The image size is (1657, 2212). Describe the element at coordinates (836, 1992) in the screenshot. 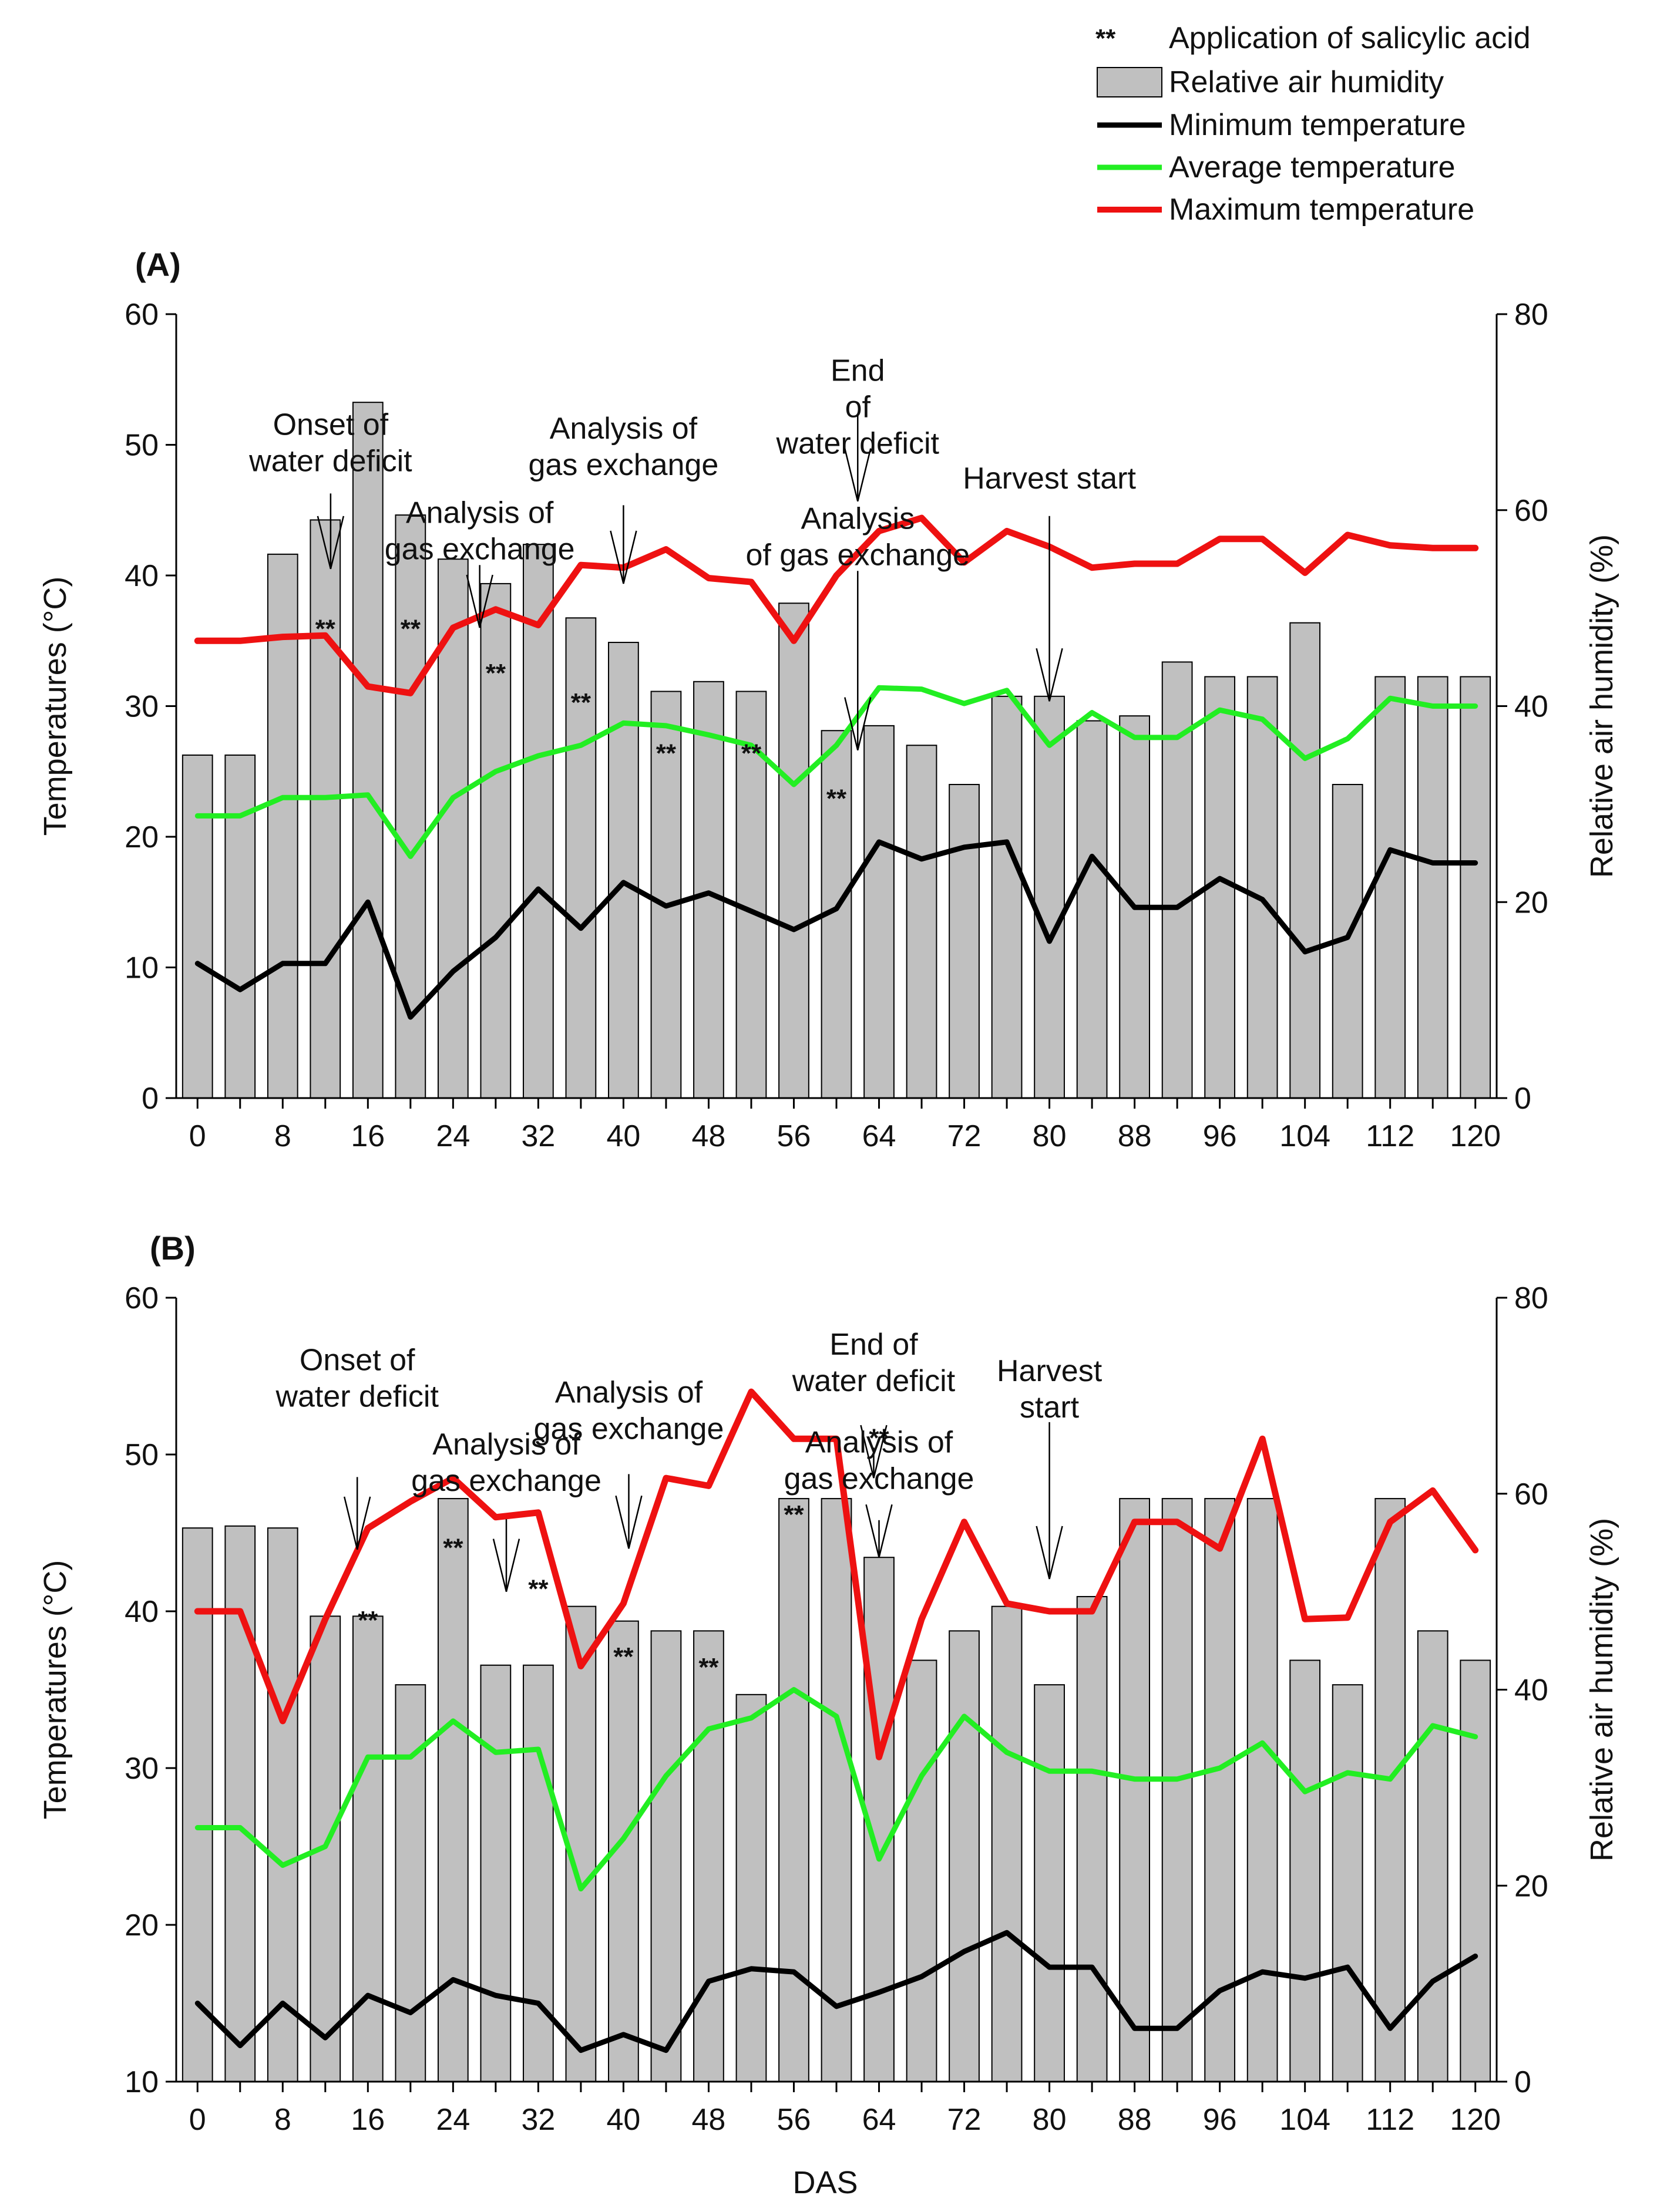

I see `min-temperature-line` at that location.